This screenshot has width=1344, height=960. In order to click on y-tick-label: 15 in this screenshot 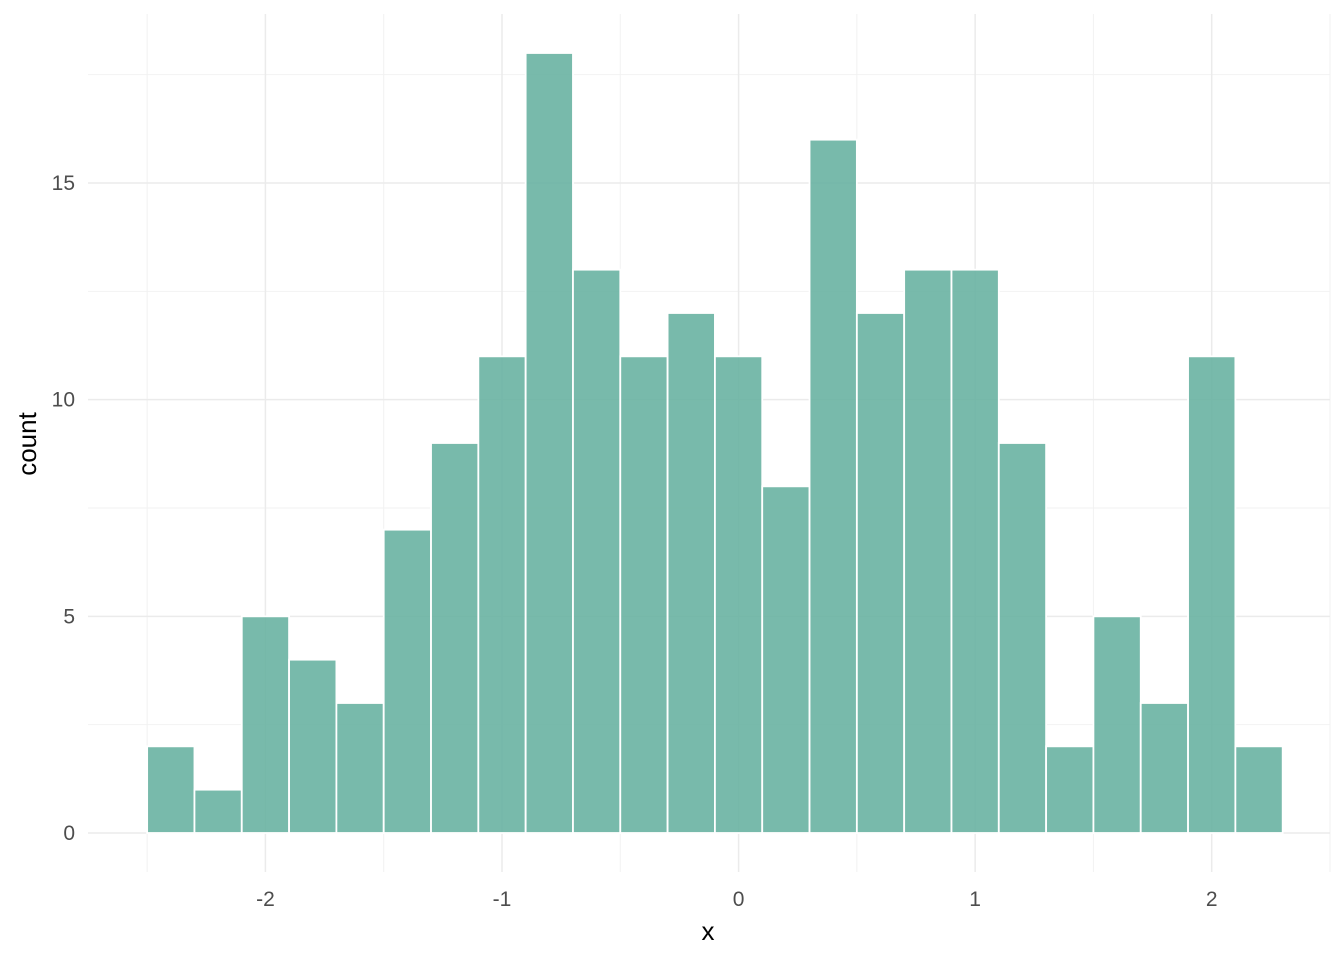, I will do `click(63, 183)`.